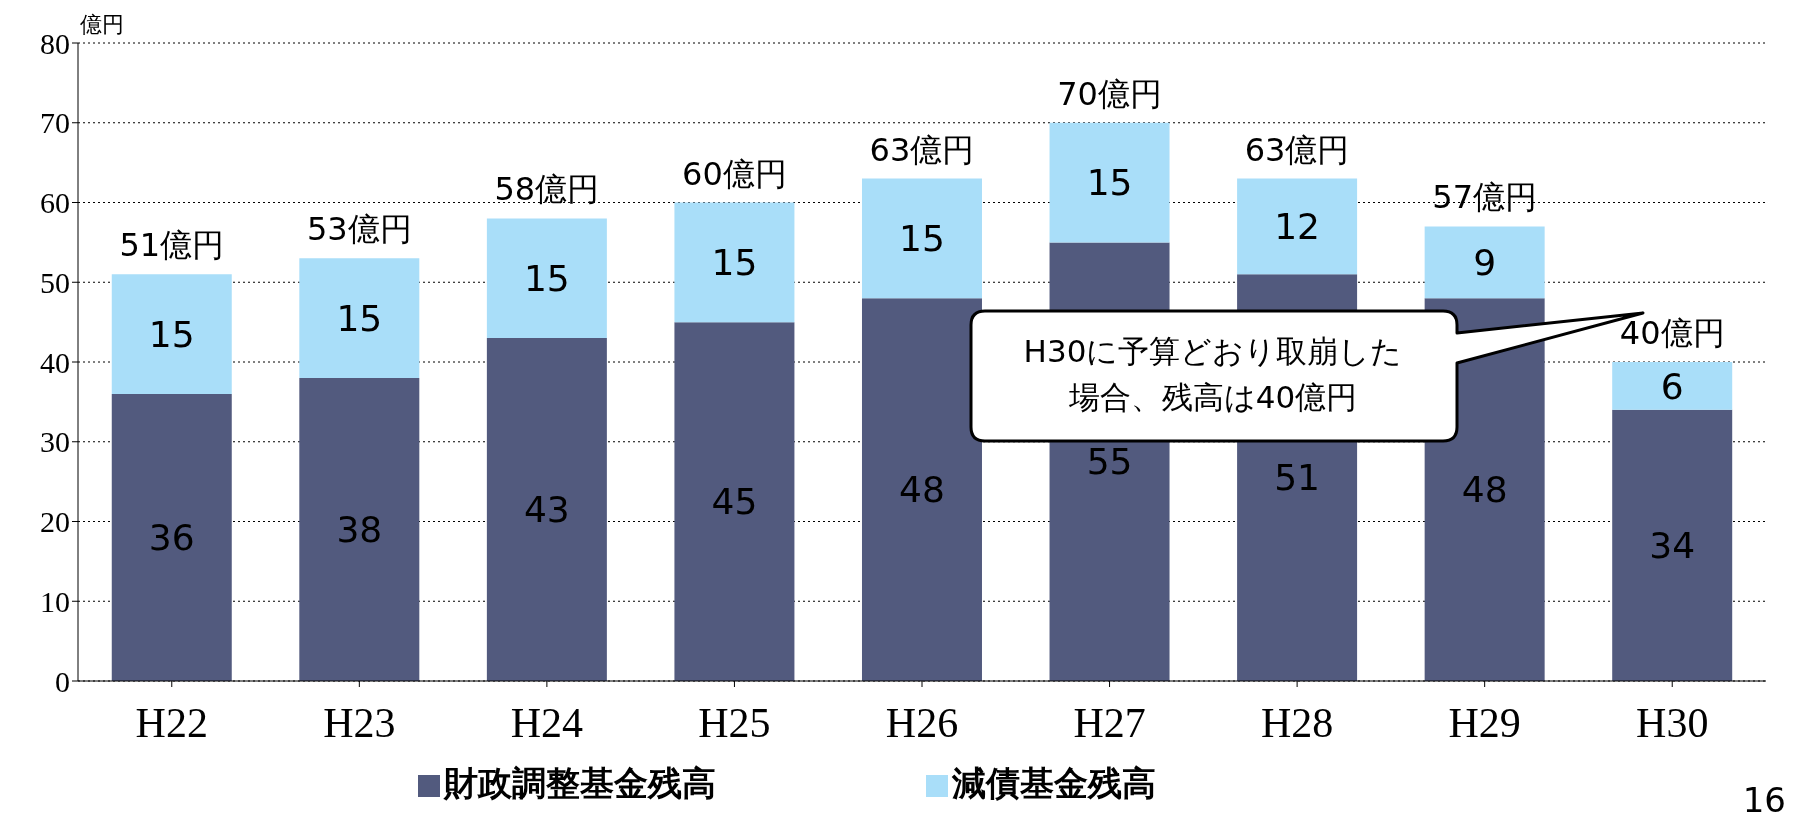 The width and height of the screenshot is (1804, 820). Describe the element at coordinates (1054, 783) in the screenshot. I see `legend-label: 減債基金残高` at that location.